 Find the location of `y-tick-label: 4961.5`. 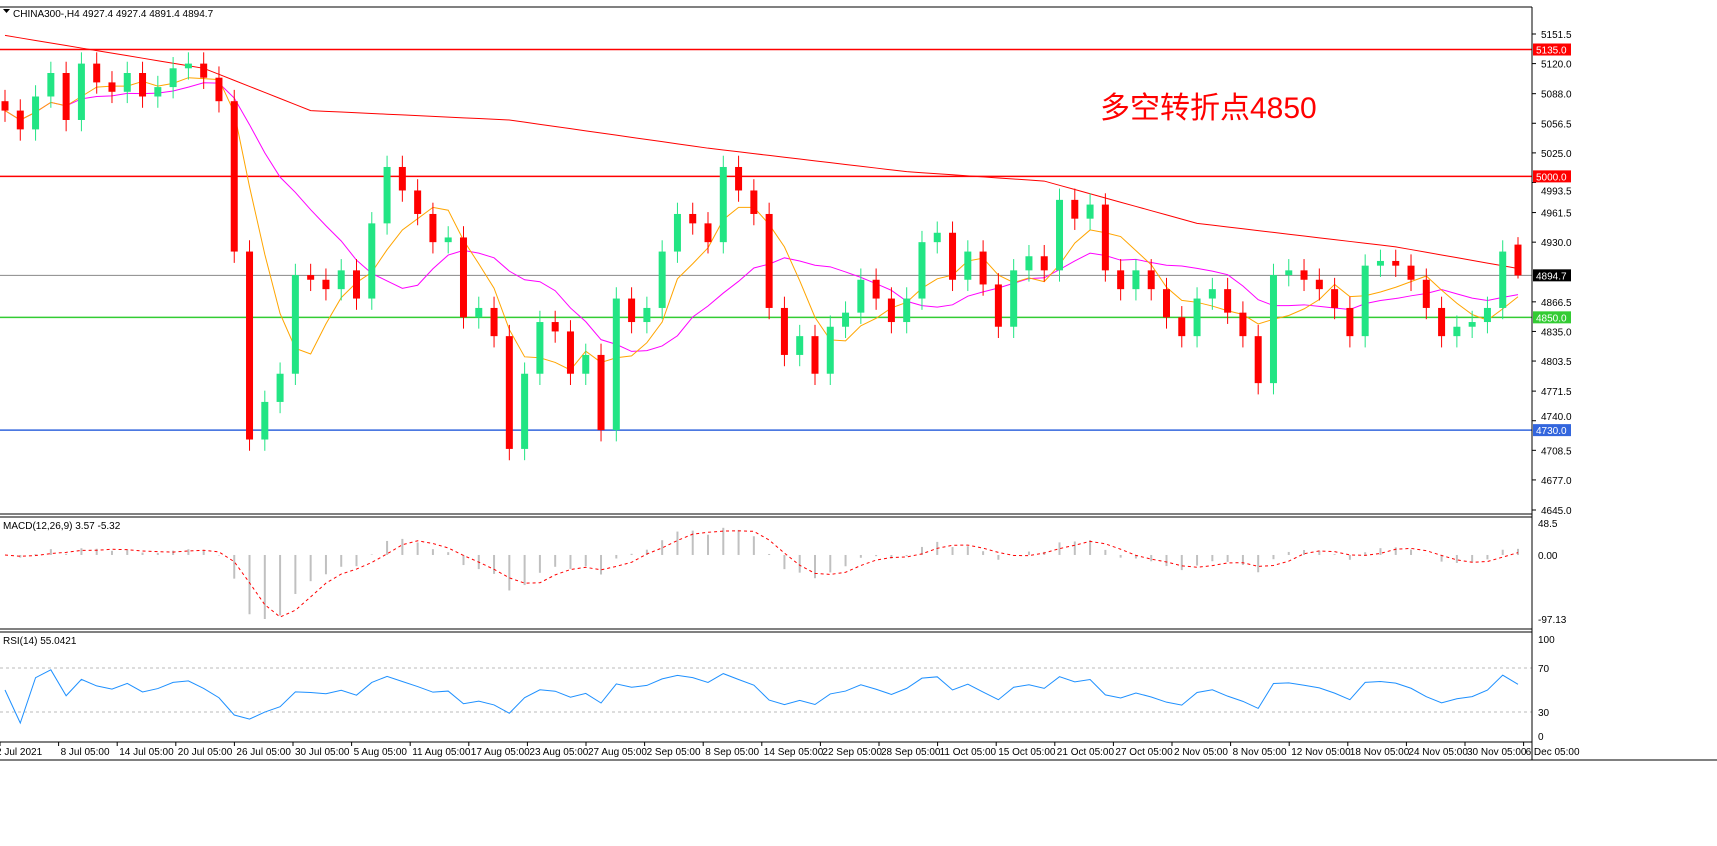

y-tick-label: 4961.5 is located at coordinates (1556, 214).